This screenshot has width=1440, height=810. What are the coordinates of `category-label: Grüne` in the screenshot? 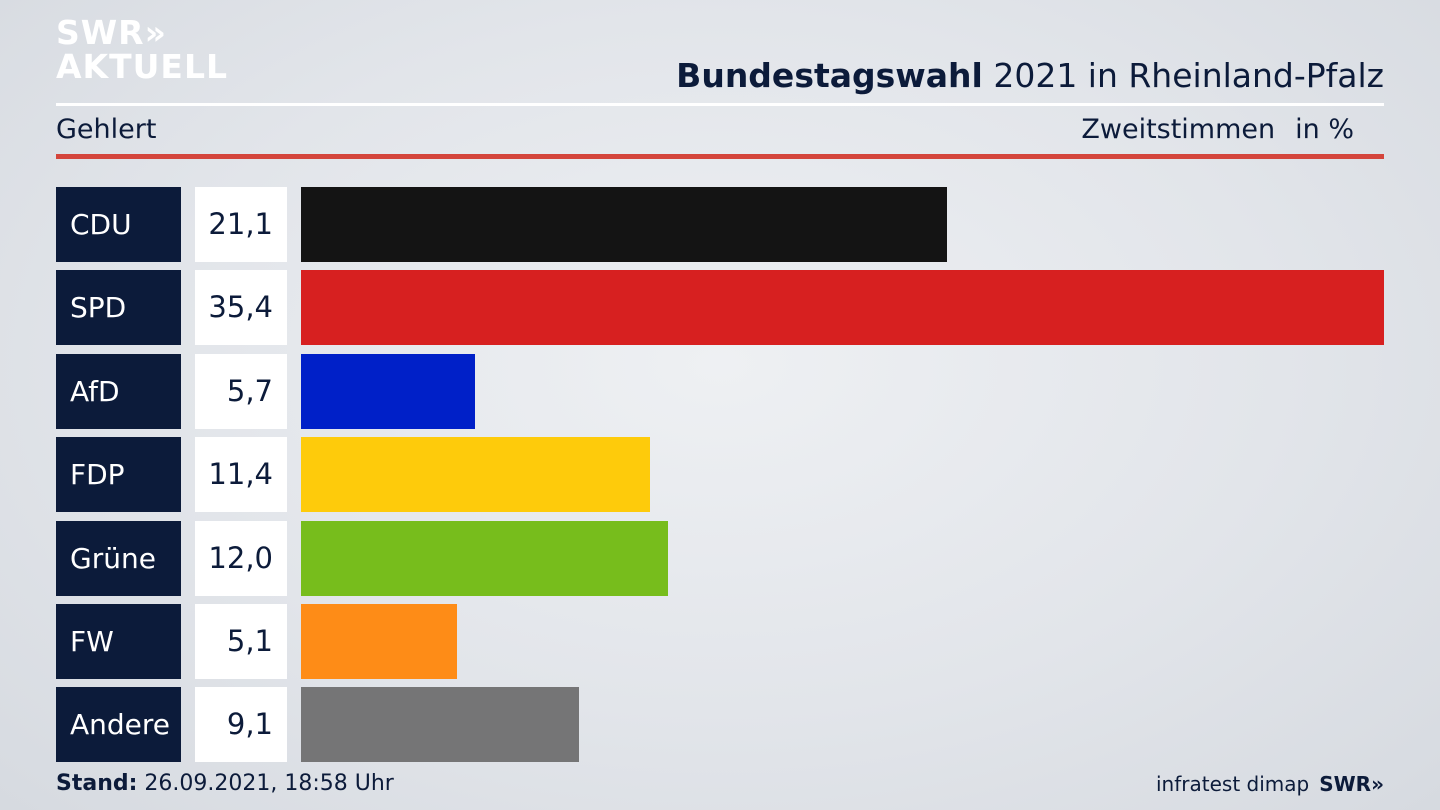 It's located at (118, 558).